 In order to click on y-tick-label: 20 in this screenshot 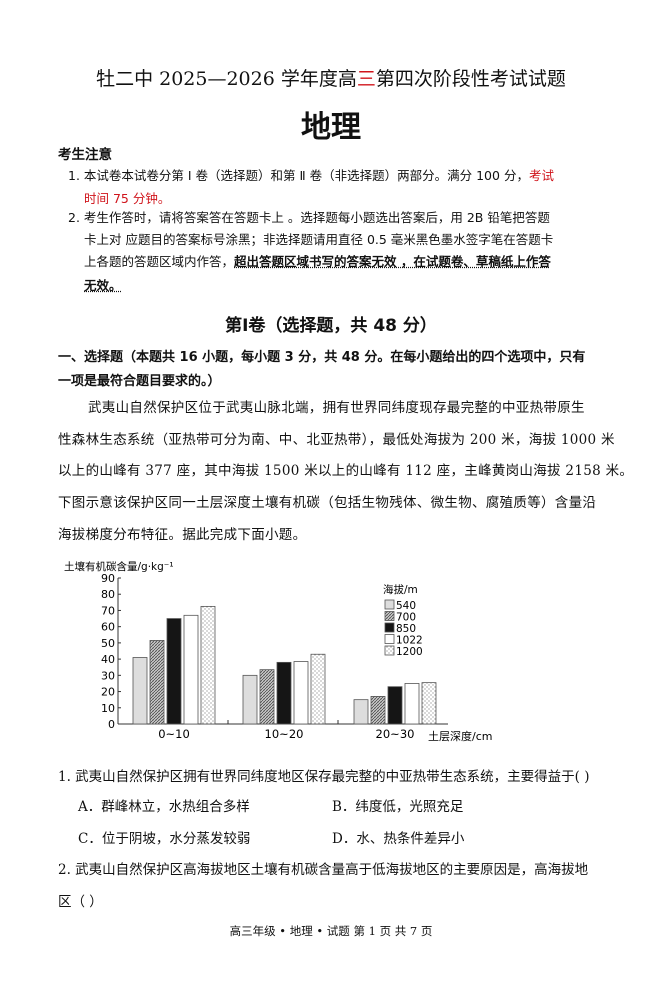, I will do `click(108, 692)`.